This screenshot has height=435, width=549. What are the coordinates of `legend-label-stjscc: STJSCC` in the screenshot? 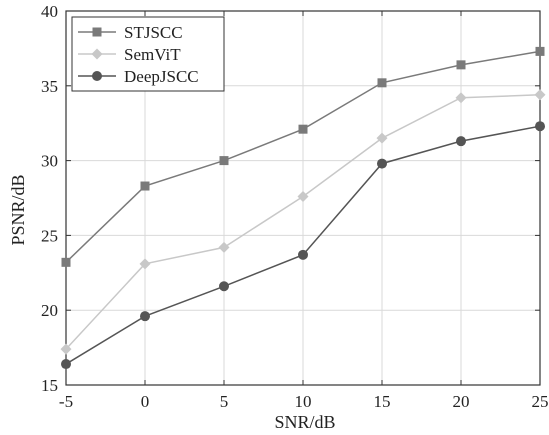 It's located at (153, 32).